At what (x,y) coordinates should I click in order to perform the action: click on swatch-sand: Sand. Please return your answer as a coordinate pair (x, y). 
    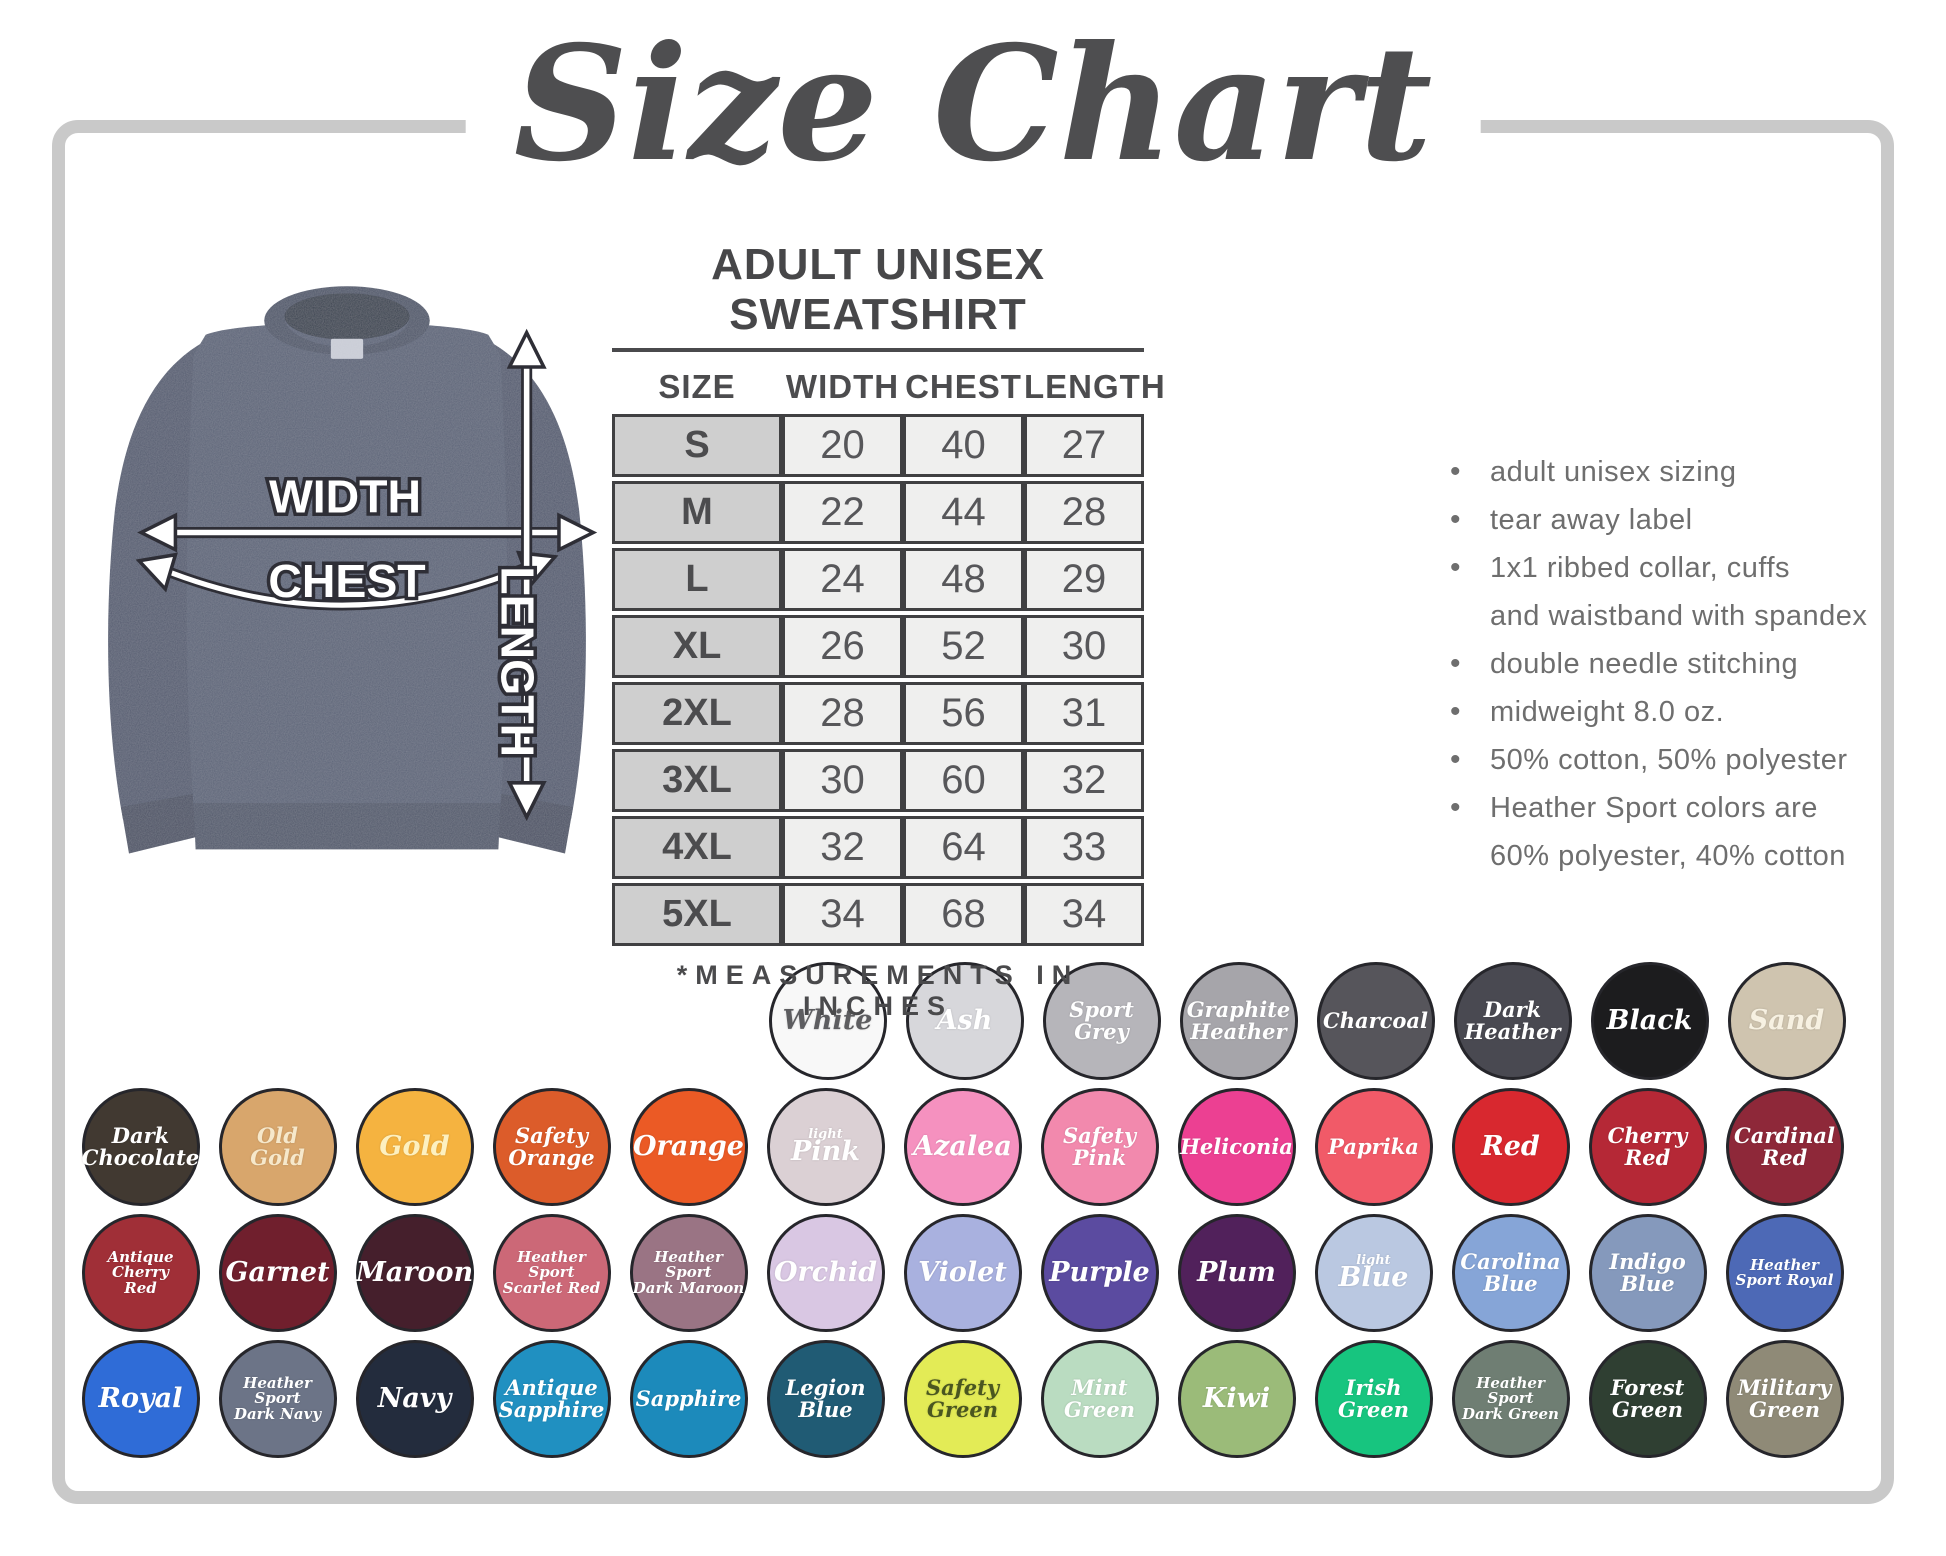
    Looking at the image, I should click on (1786, 1021).